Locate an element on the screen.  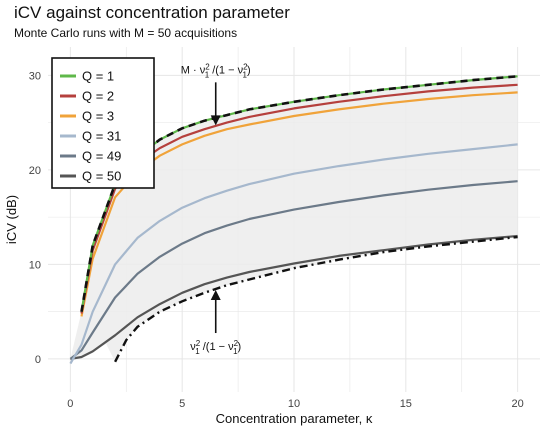
y-axis-label: iCV (dB) is located at coordinates (11, 219).